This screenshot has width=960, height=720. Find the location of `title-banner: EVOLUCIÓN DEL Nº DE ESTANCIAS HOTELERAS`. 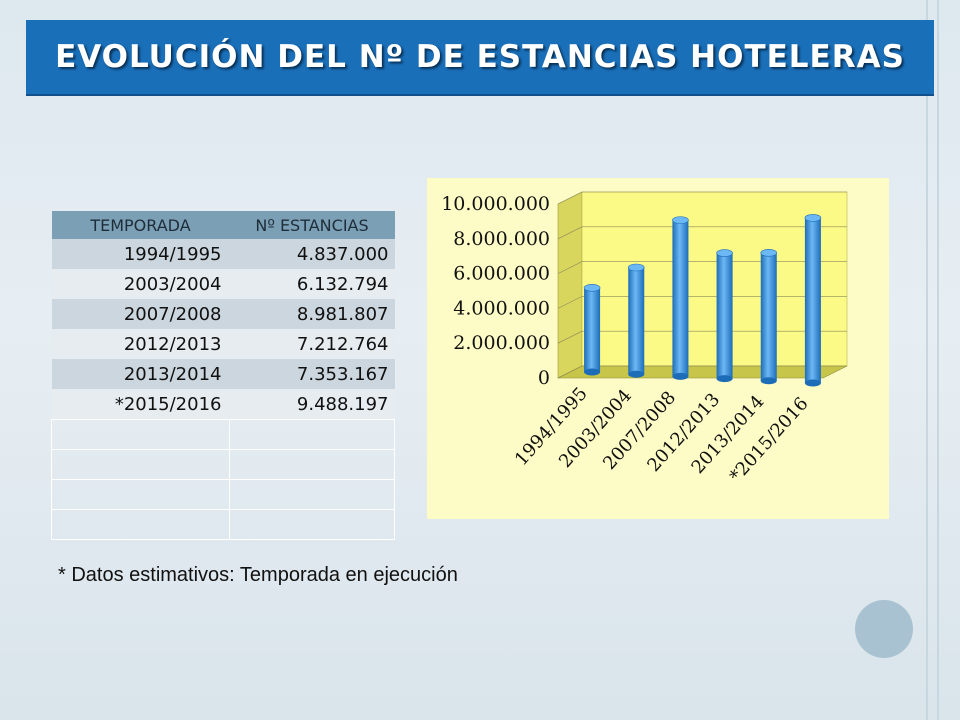

title-banner: EVOLUCIÓN DEL Nº DE ESTANCIAS HOTELERAS is located at coordinates (480, 57).